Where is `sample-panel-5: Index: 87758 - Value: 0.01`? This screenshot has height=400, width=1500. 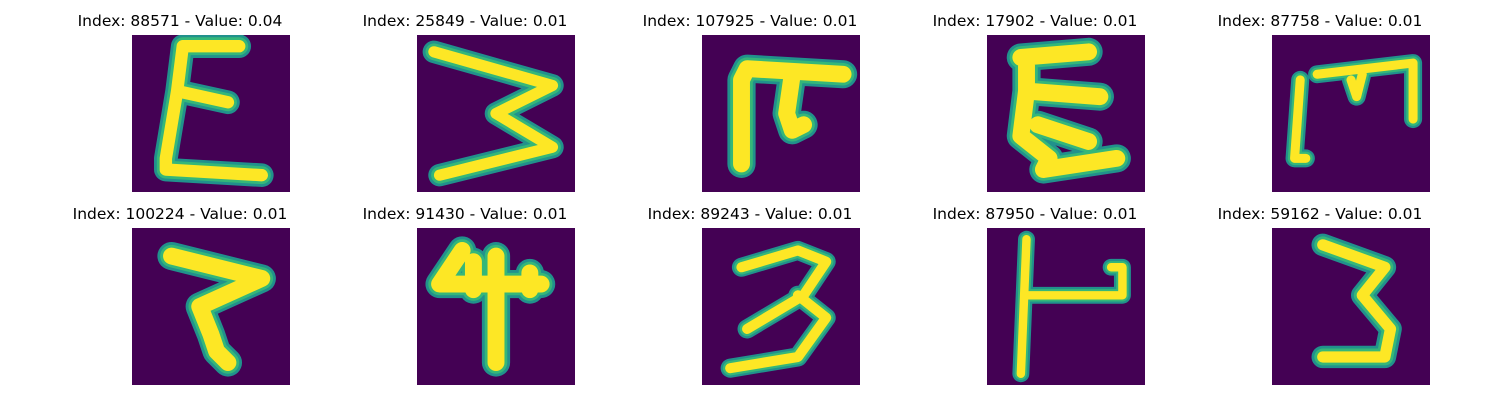 sample-panel-5: Index: 87758 - Value: 0.01 is located at coordinates (1320, 96).